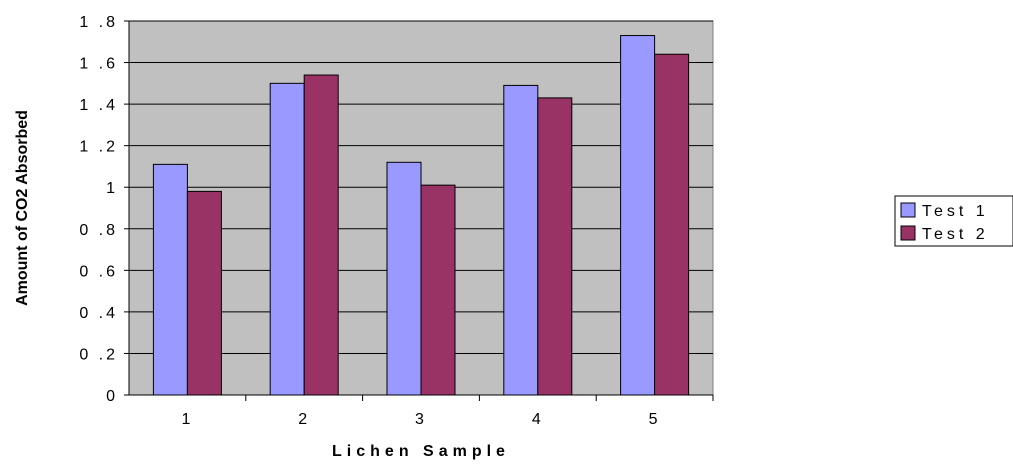 This screenshot has height=469, width=1013. Describe the element at coordinates (538, 419) in the screenshot. I see `x-tick-label: 4` at that location.